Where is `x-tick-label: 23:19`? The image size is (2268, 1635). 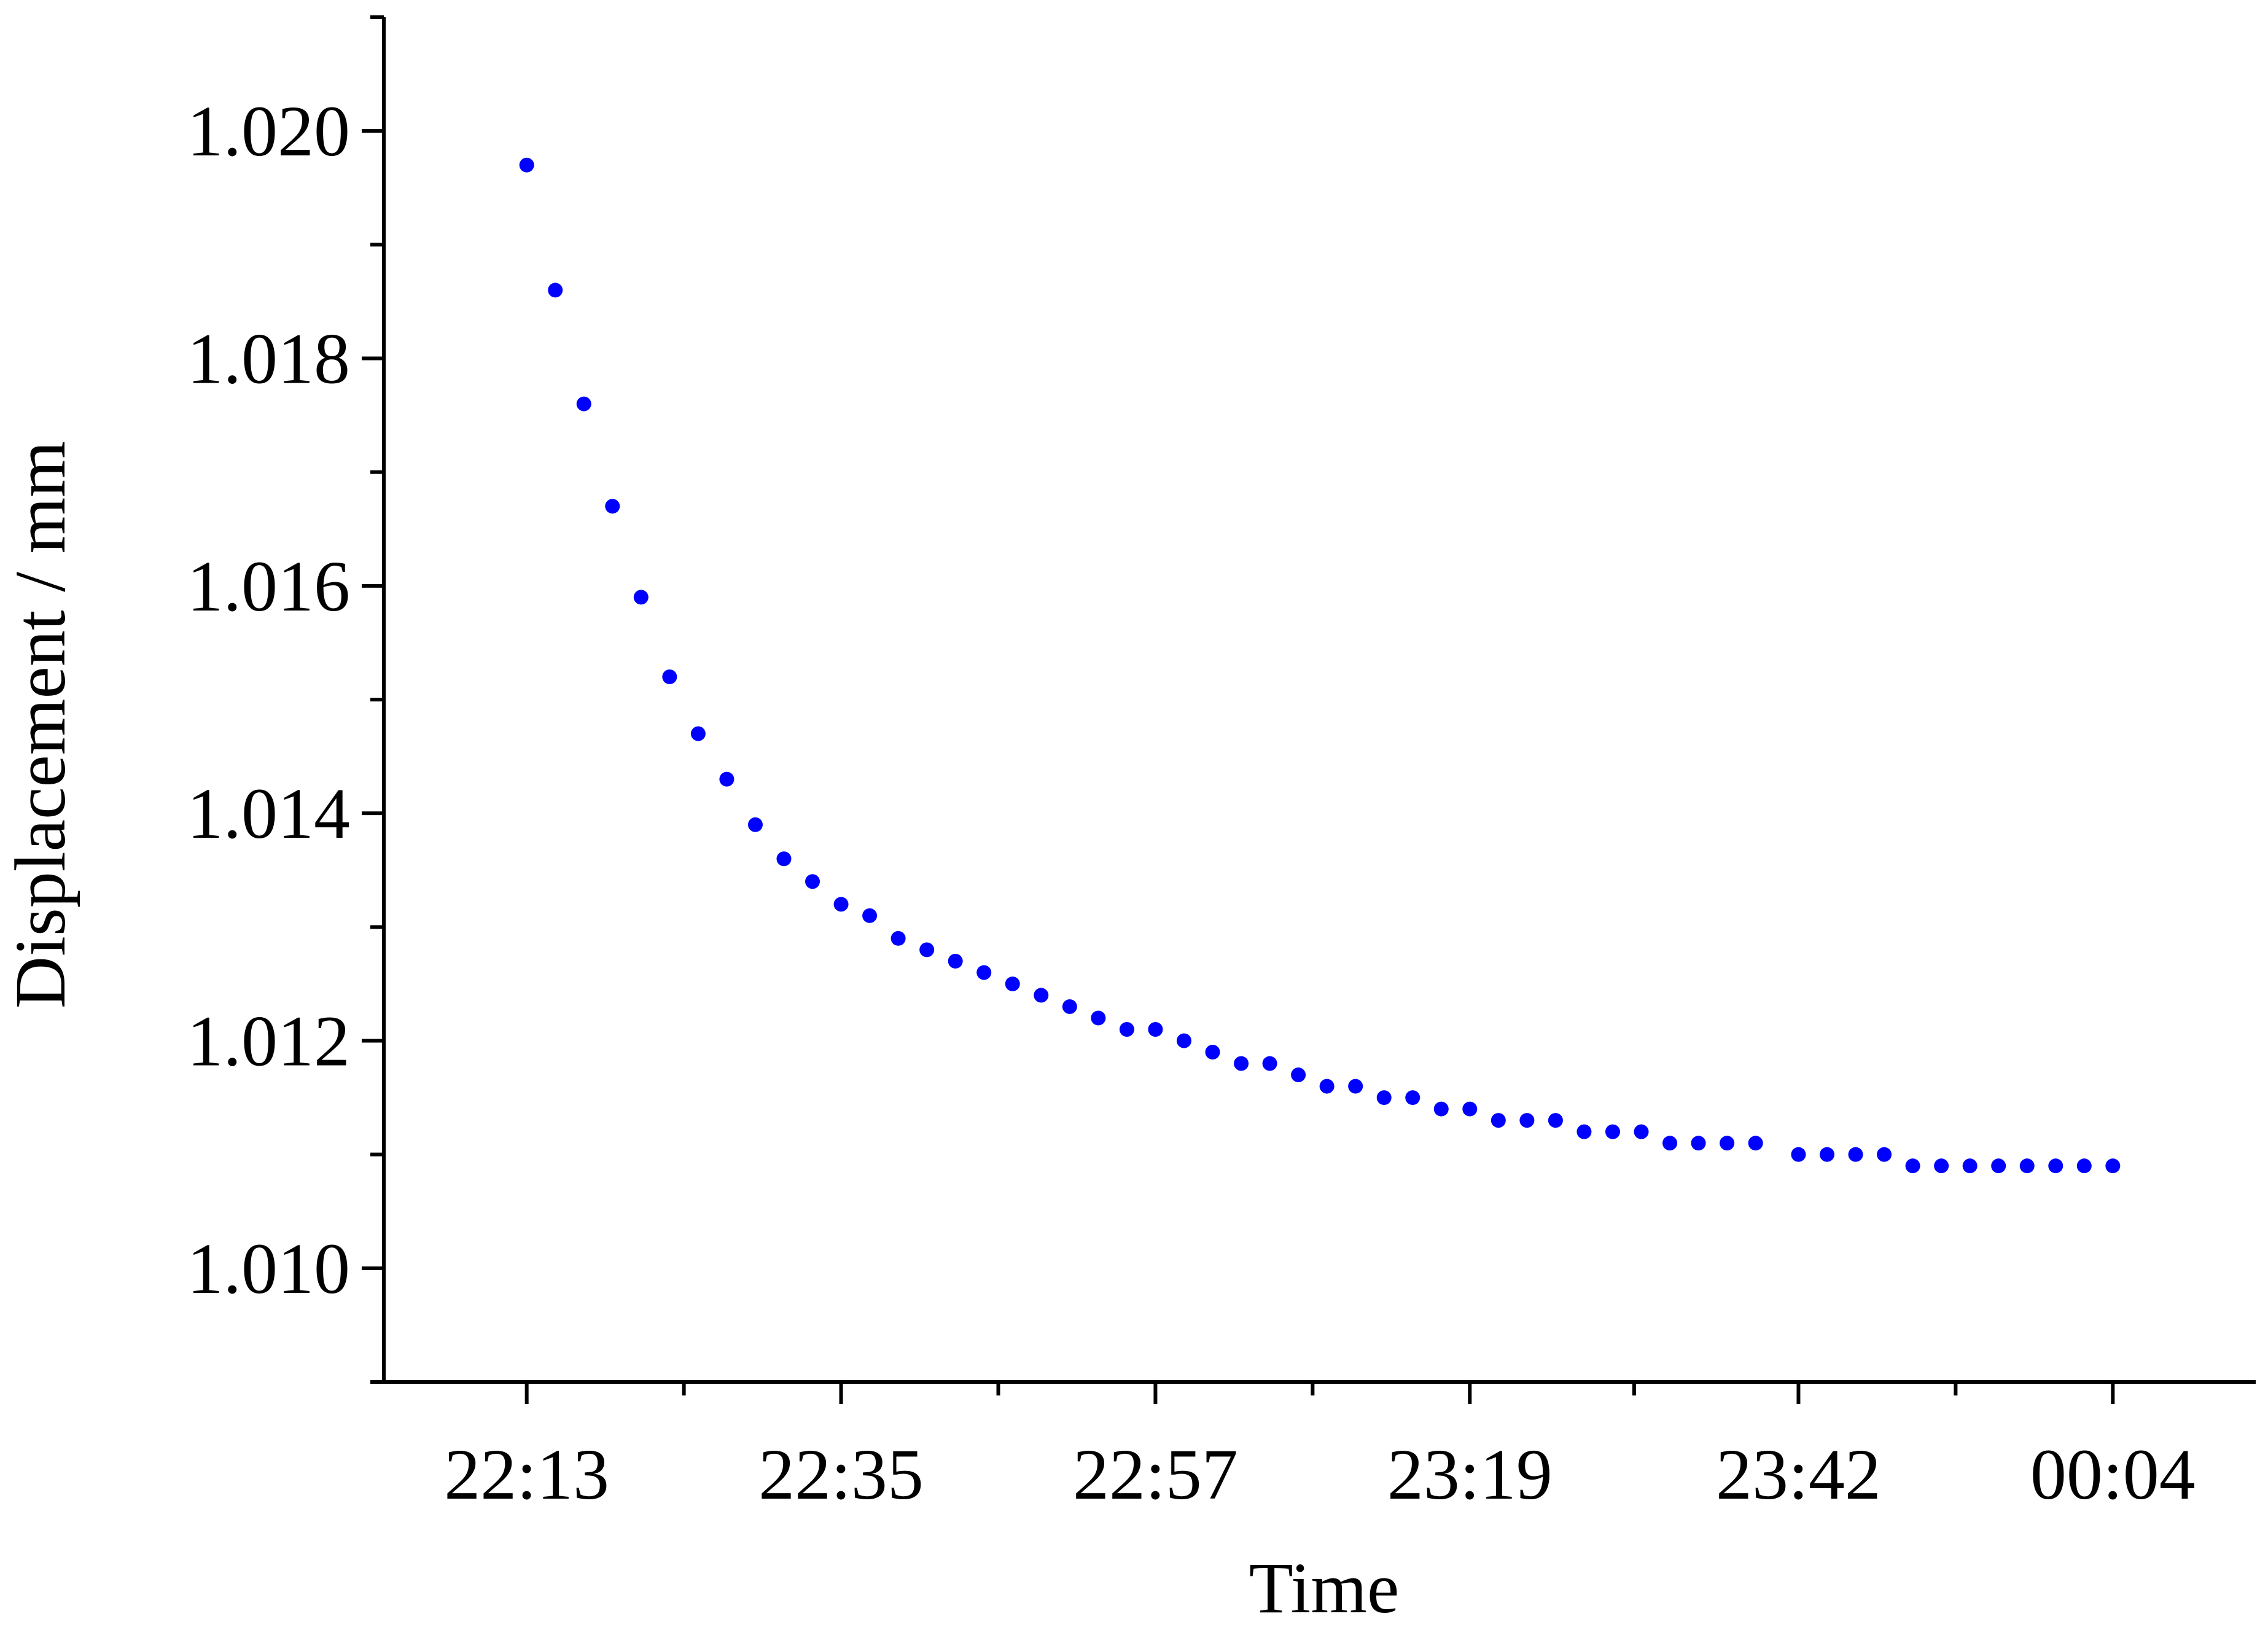
x-tick-label: 23:19 is located at coordinates (1470, 1474).